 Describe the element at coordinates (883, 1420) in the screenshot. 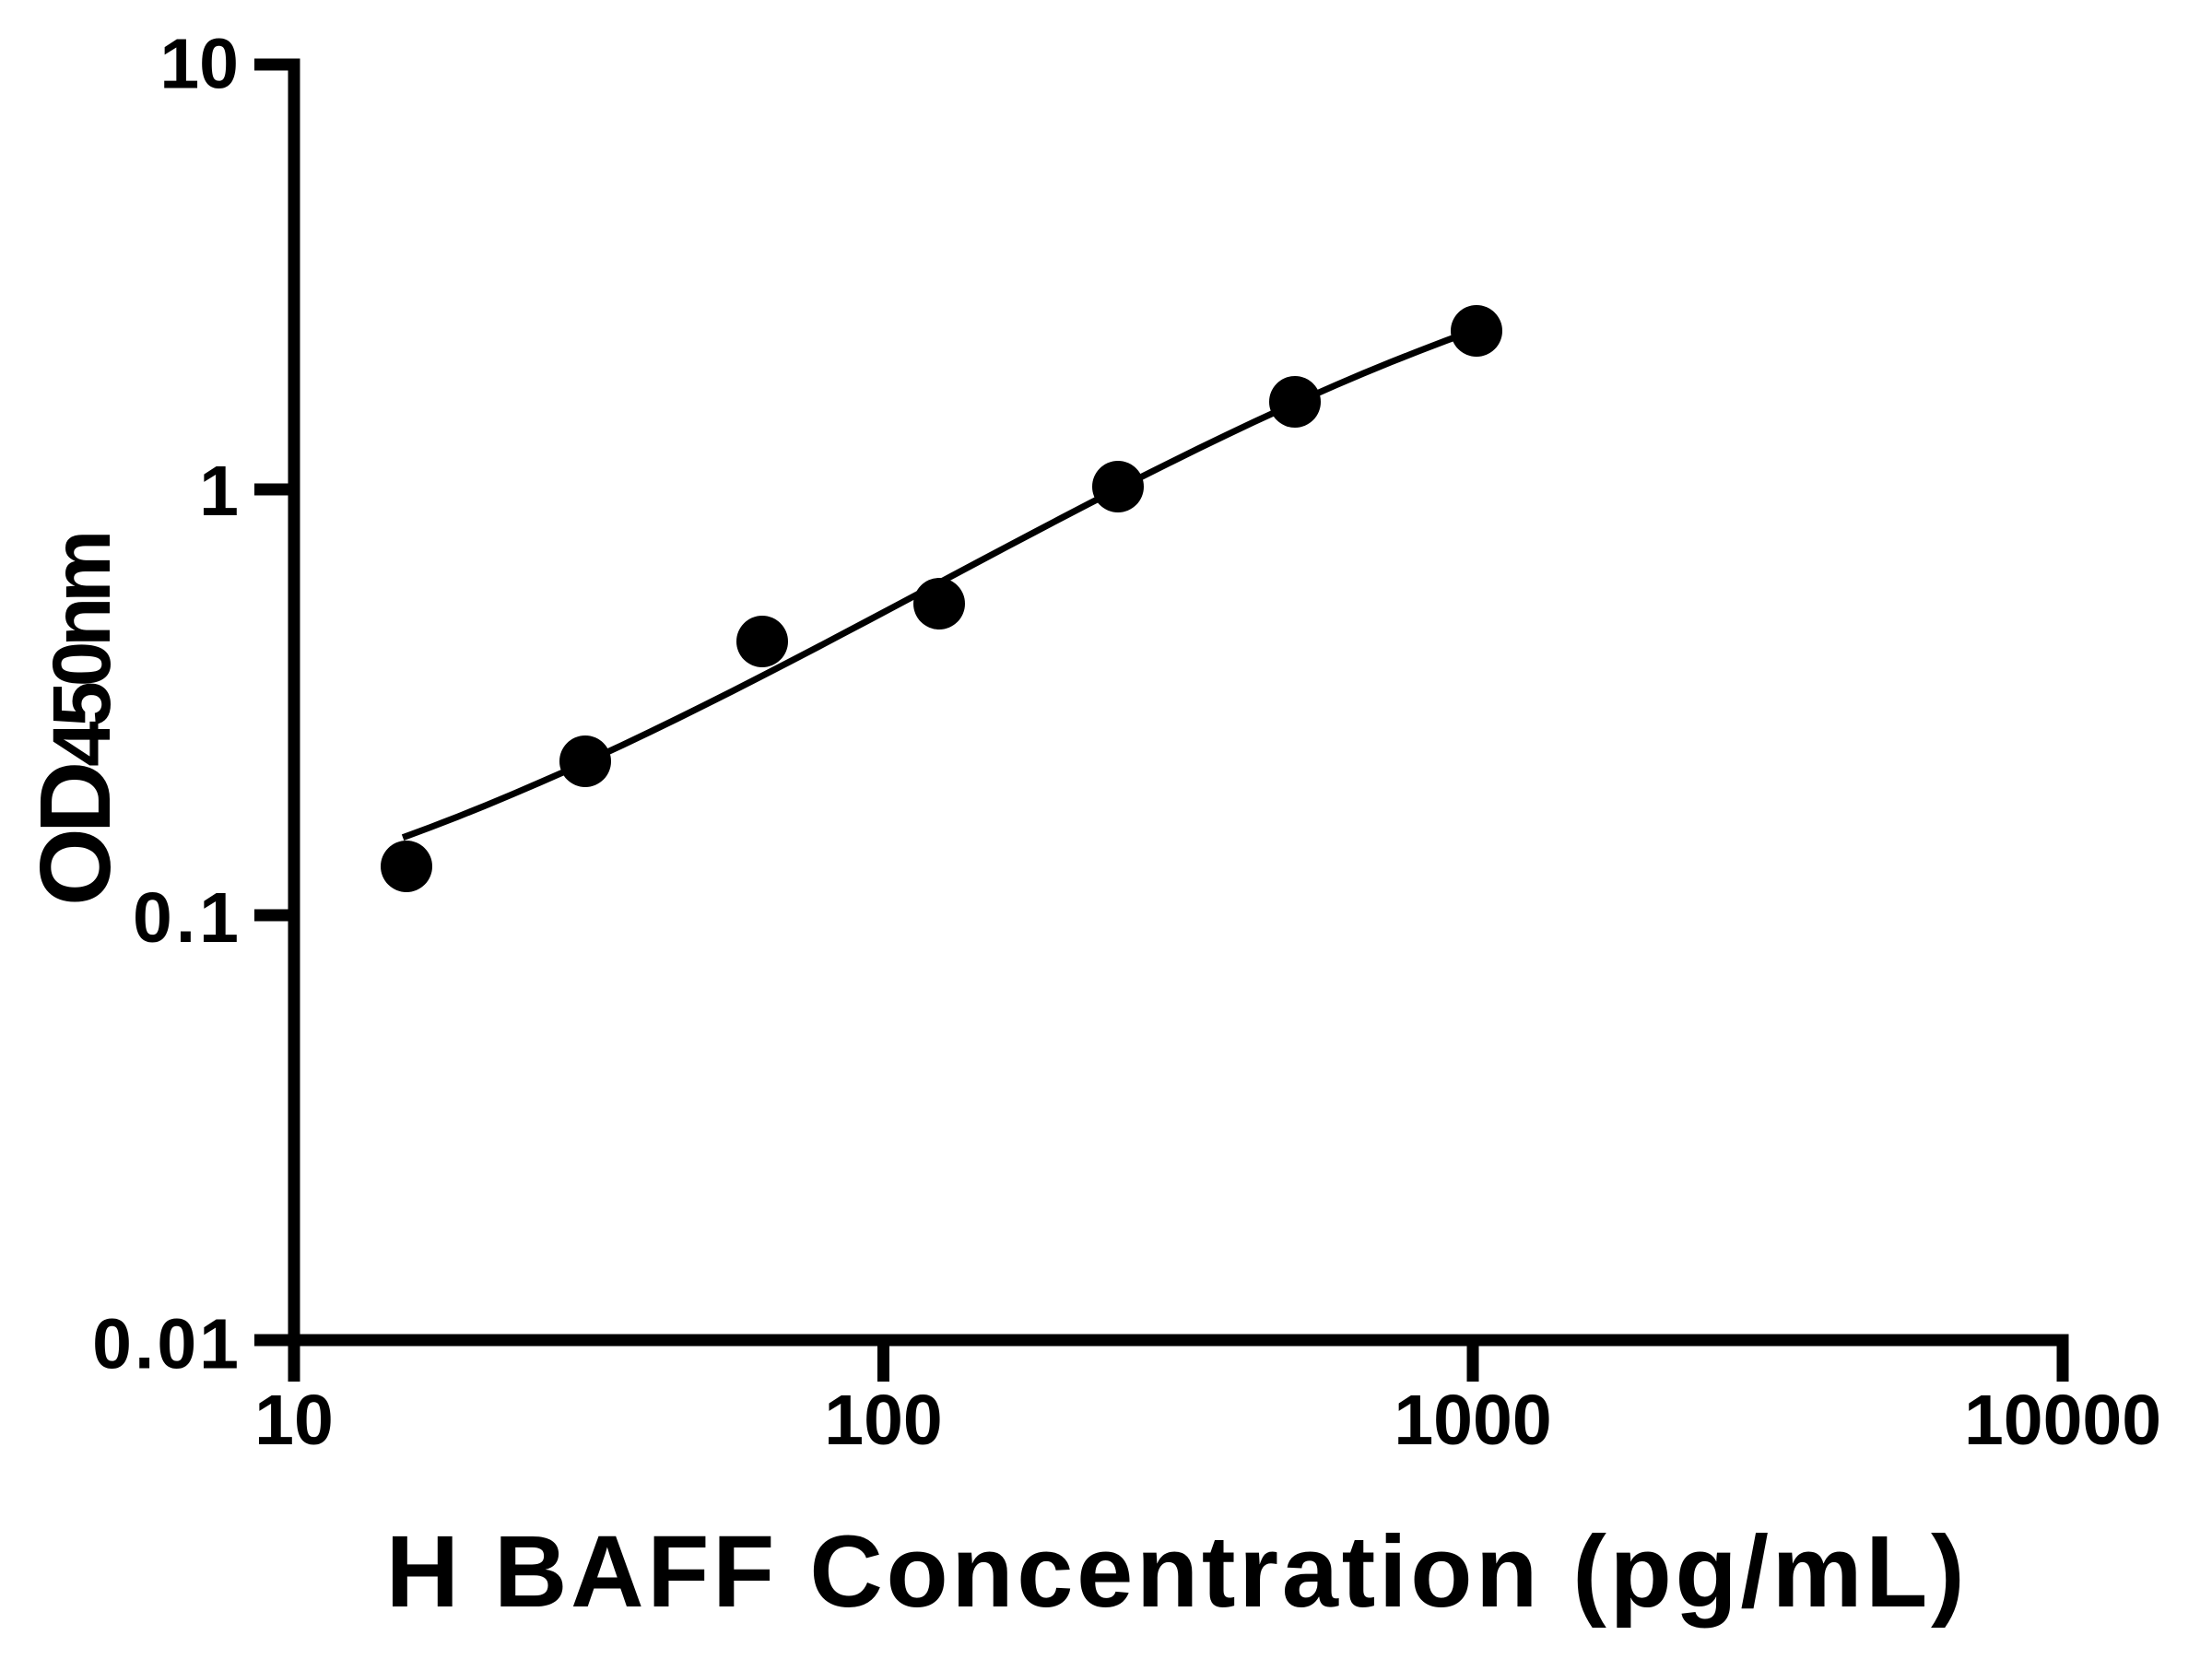

I see `svg-text: 100` at that location.